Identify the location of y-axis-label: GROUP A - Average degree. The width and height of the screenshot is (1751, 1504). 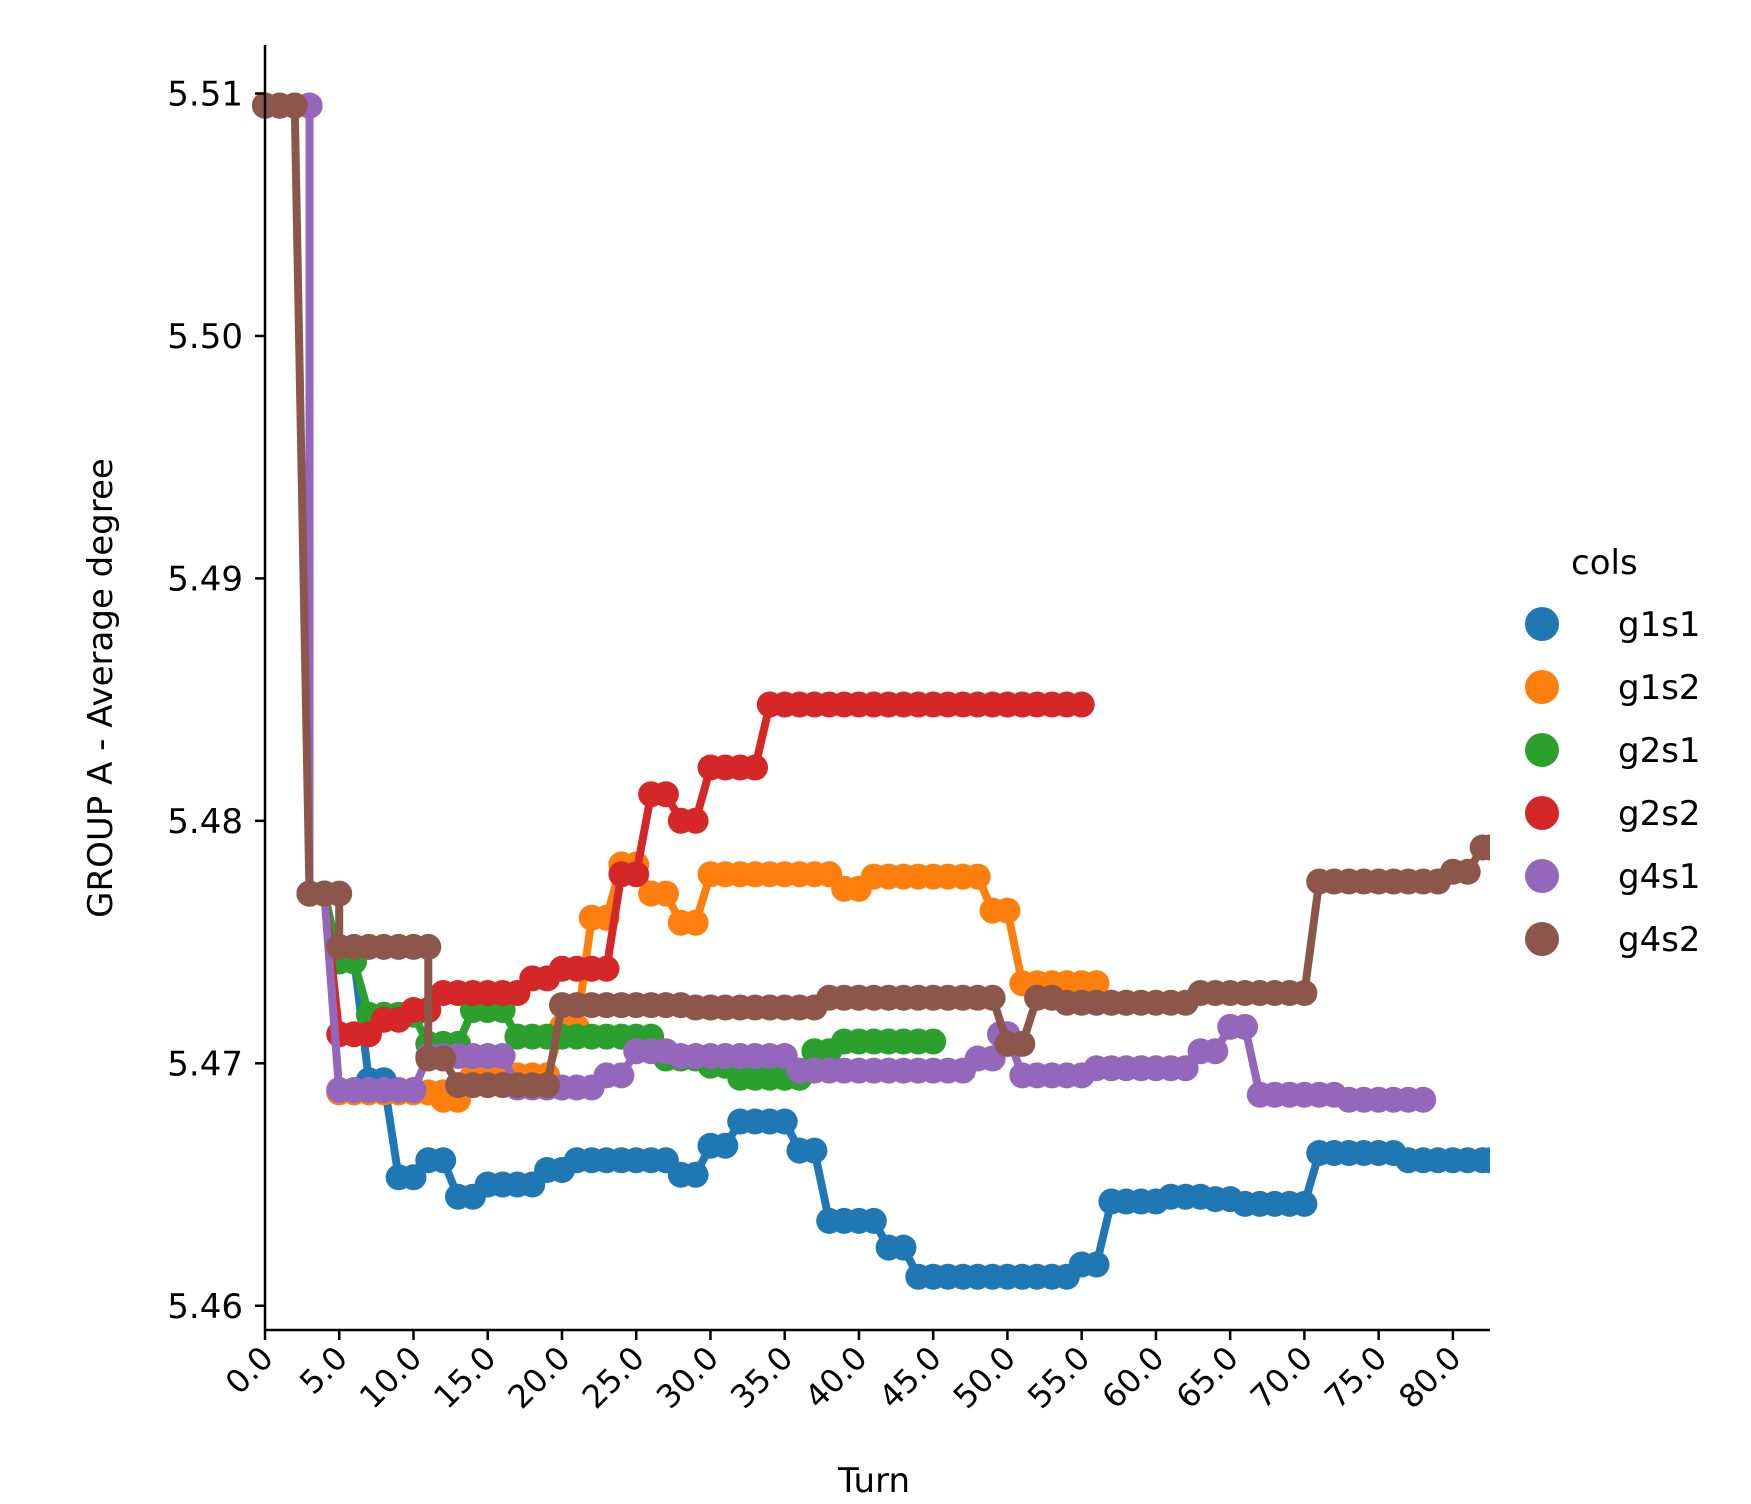
(101, 688).